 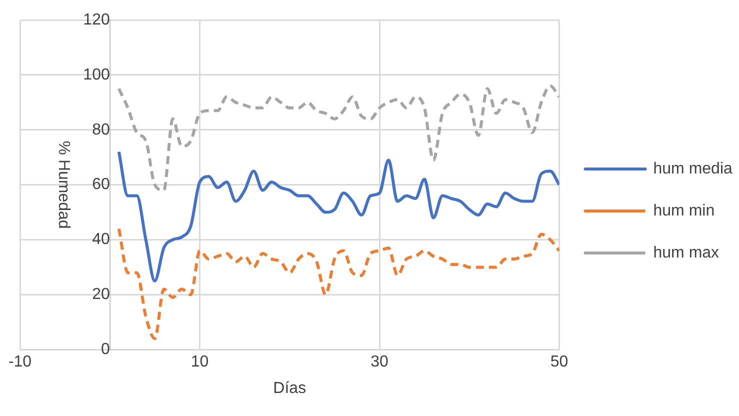 What do you see at coordinates (105, 349) in the screenshot?
I see `y-tick-label: 0` at bounding box center [105, 349].